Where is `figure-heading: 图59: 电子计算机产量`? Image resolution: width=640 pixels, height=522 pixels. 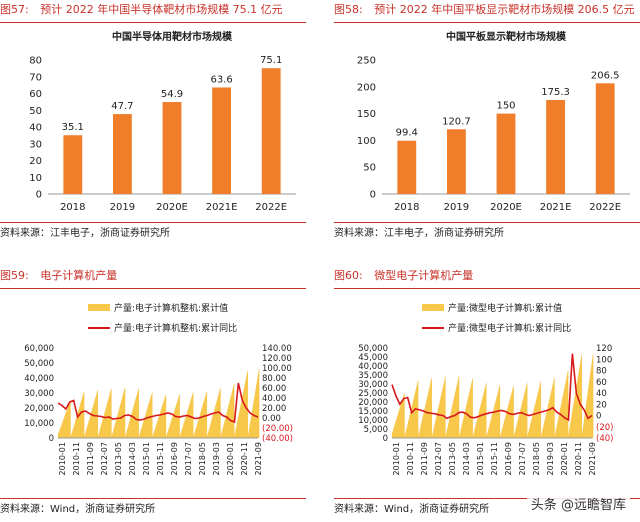 figure-heading: 图59: 电子计算机产量 is located at coordinates (153, 277).